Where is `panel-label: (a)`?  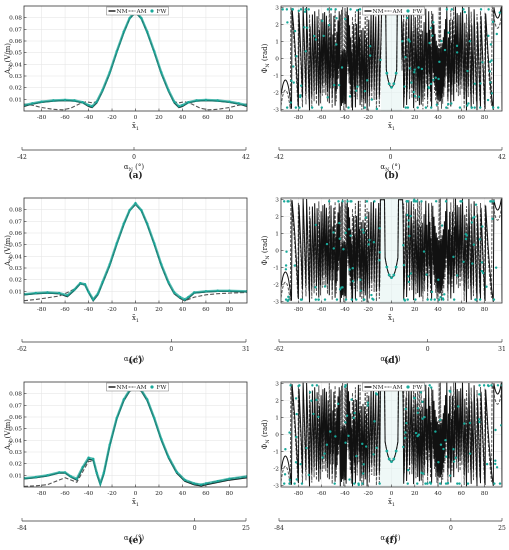 panel-label: (a) is located at coordinates (135, 175).